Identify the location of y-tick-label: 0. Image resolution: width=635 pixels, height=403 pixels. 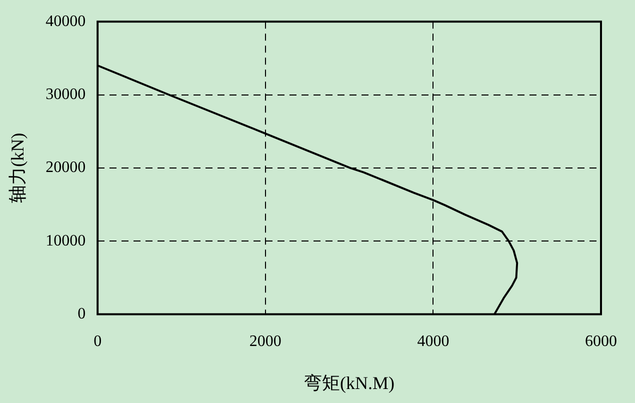
(82, 313).